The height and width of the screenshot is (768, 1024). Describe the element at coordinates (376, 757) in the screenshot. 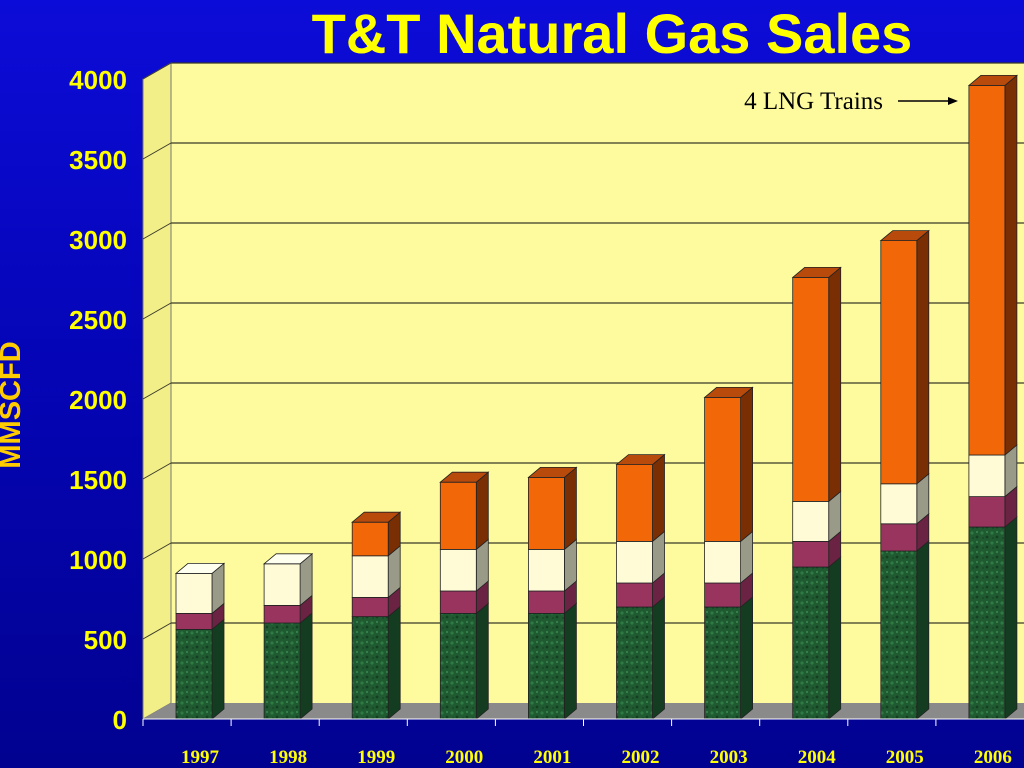

I see `x-tick-label: 1999` at that location.